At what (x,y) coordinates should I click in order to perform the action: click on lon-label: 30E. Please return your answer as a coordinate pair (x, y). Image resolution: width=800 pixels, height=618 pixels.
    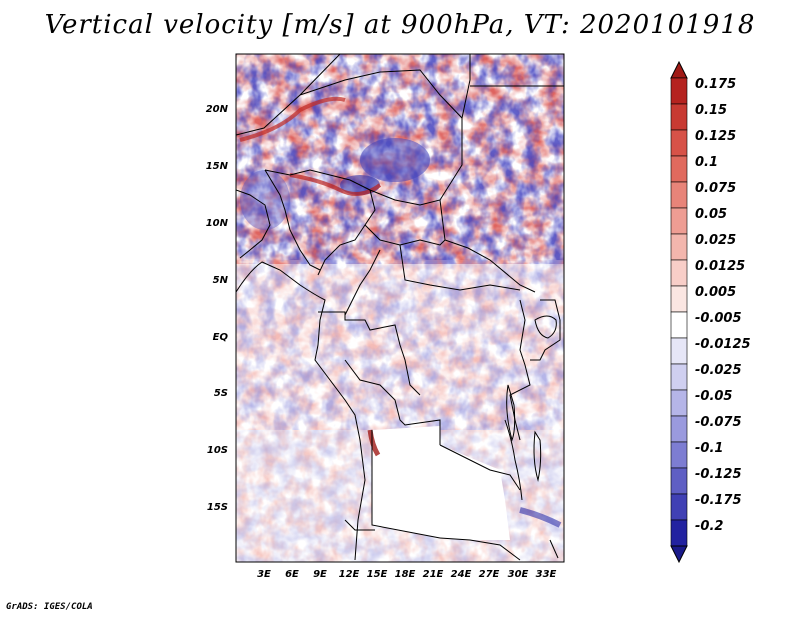
    Looking at the image, I should click on (518, 574).